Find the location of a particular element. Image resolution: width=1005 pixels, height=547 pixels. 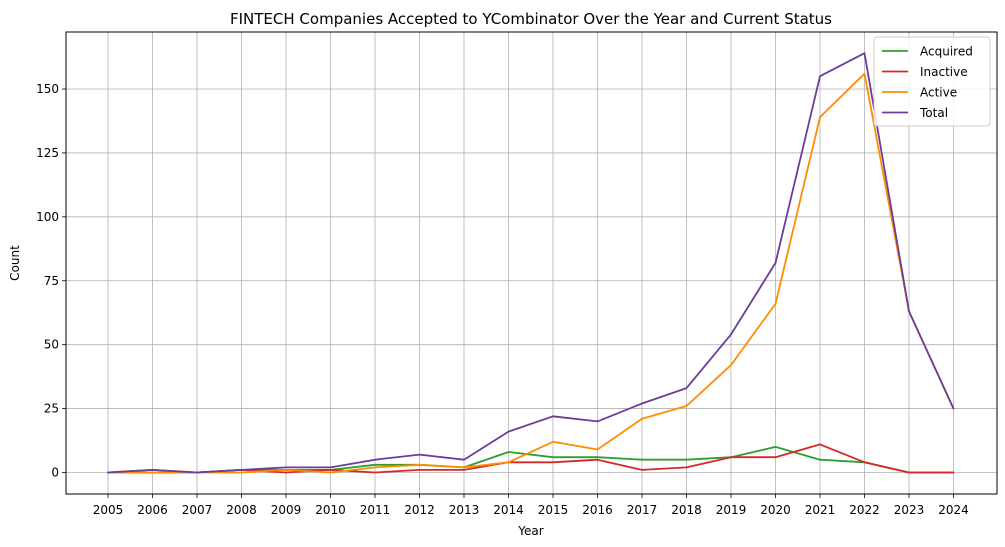

x-tick-label: 2019 is located at coordinates (731, 510).